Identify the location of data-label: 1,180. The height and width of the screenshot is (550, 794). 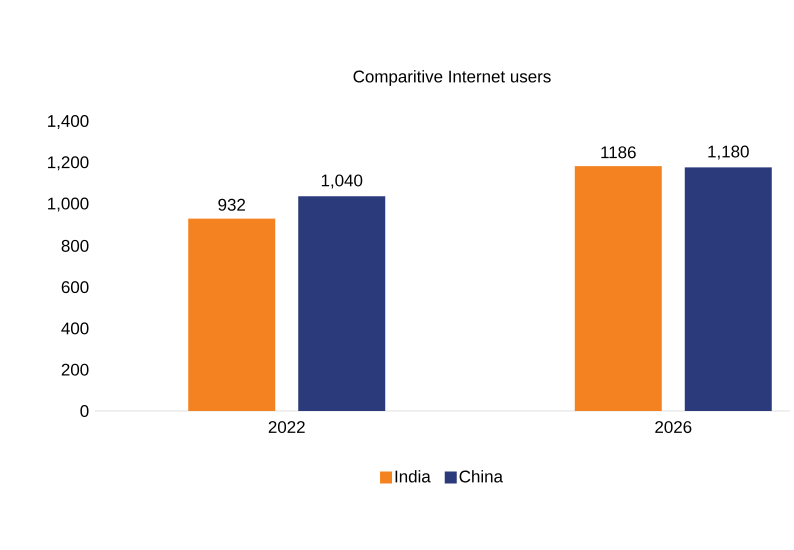
(728, 153).